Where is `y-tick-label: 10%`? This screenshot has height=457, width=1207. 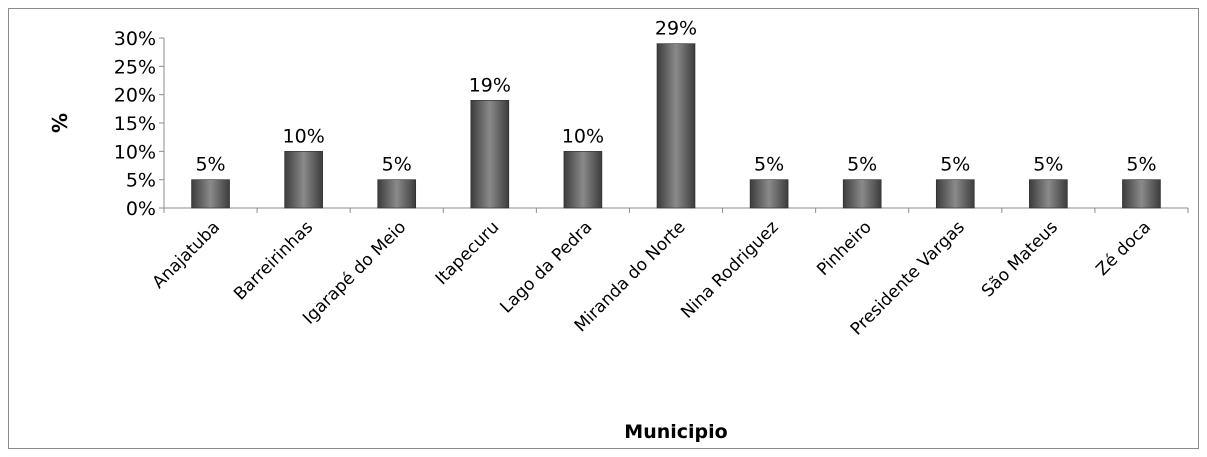 y-tick-label: 10% is located at coordinates (135, 152).